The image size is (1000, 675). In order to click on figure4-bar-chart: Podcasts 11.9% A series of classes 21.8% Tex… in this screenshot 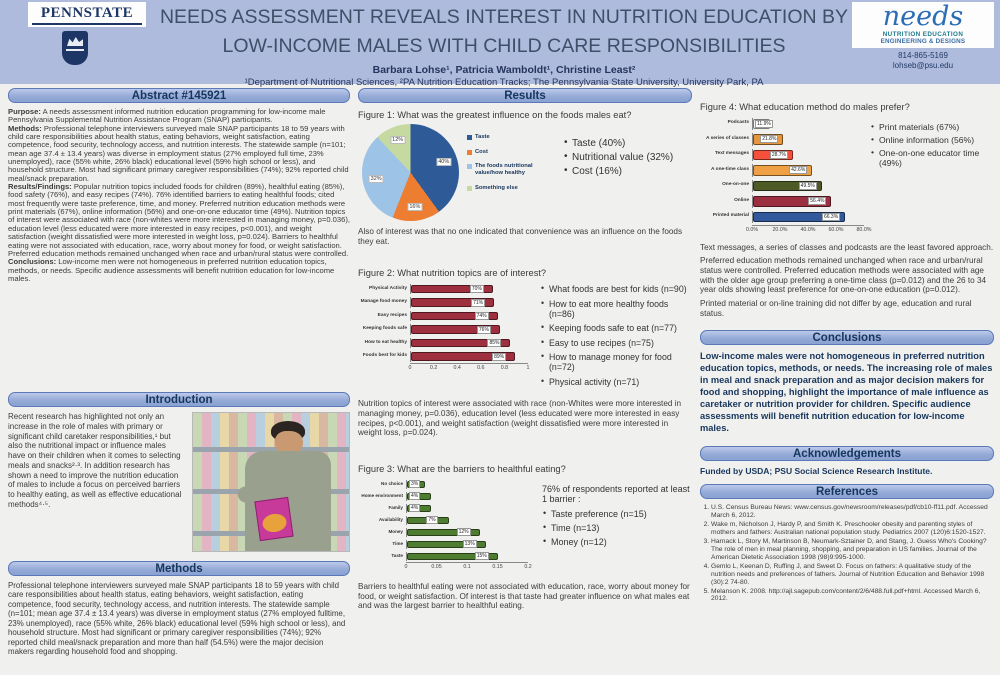, I will do `click(786, 175)`.